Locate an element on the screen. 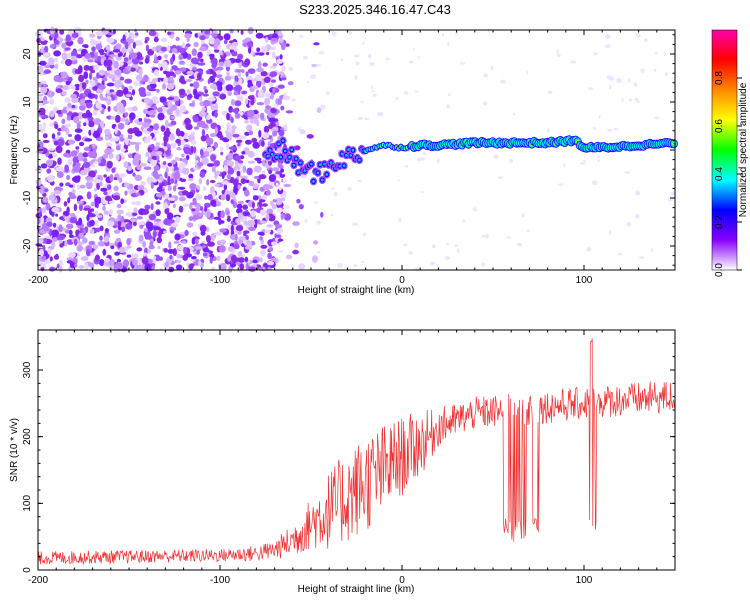 This screenshot has width=750, height=600. x-tick-label: 0 is located at coordinates (402, 580).